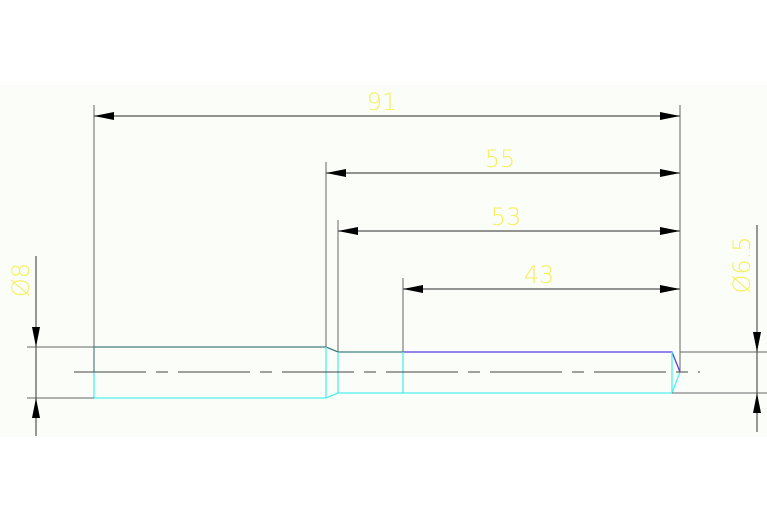 This screenshot has height=523, width=767. Describe the element at coordinates (542, 362) in the screenshot. I see `thread-top-edge` at that location.